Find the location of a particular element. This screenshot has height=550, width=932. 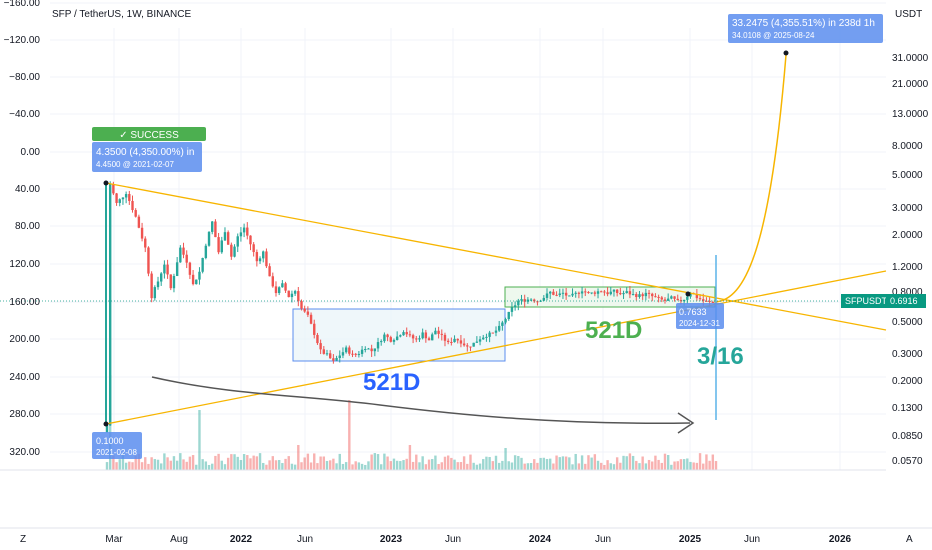

label-521d-green: 521D is located at coordinates (613, 330).